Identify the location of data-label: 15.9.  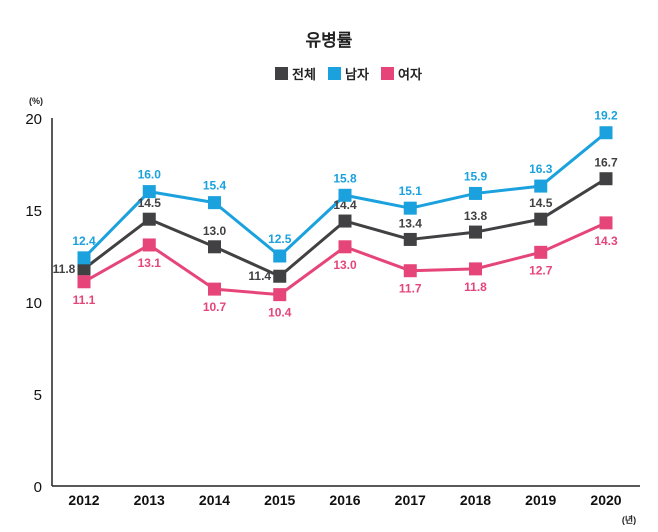
(476, 176).